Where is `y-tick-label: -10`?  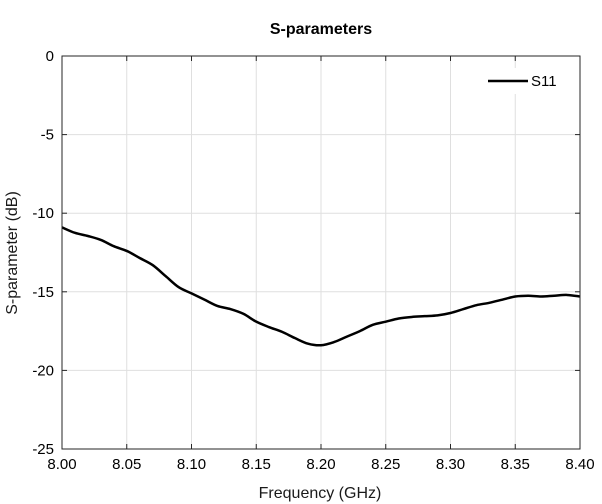 y-tick-label: -10 is located at coordinates (43, 213).